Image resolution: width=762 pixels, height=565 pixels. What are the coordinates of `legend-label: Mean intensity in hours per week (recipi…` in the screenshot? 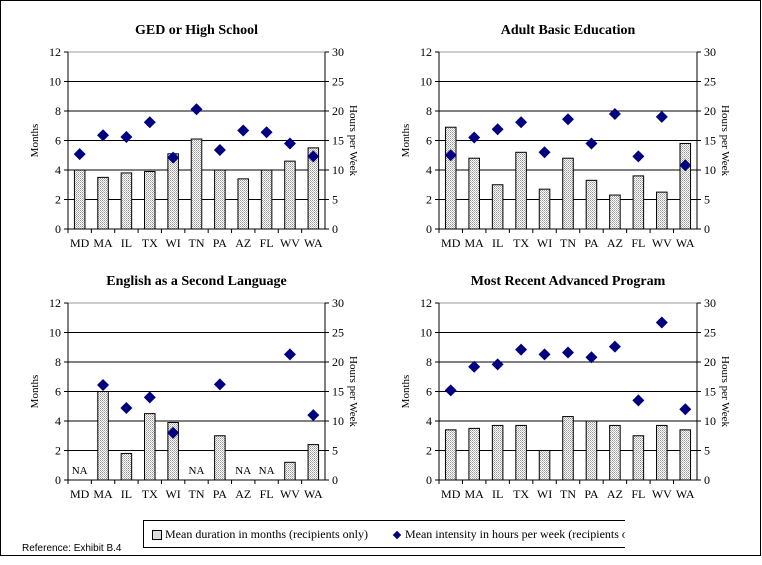 It's located at (514, 533).